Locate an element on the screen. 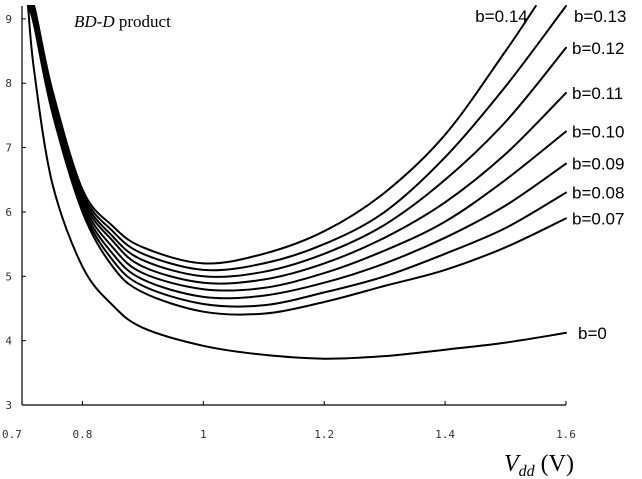 The image size is (642, 479). series-label: b=0 is located at coordinates (592, 333).